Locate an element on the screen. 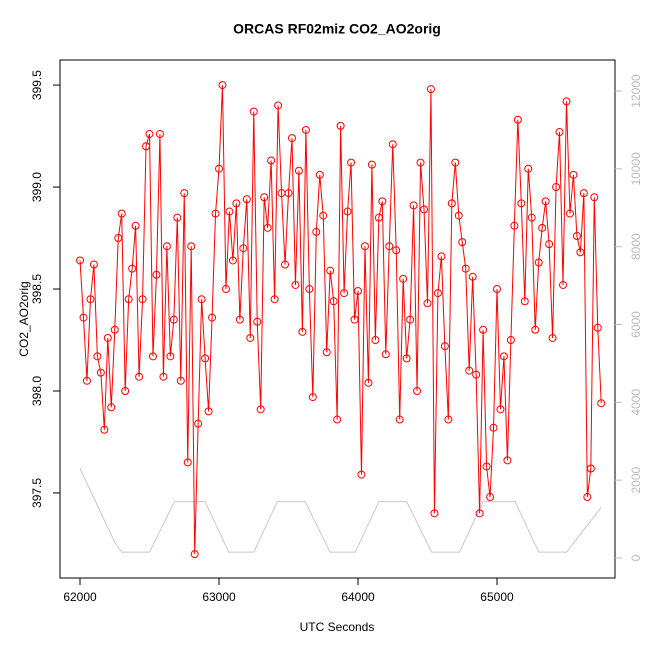  y2-tick-label: 12000 is located at coordinates (636, 91).